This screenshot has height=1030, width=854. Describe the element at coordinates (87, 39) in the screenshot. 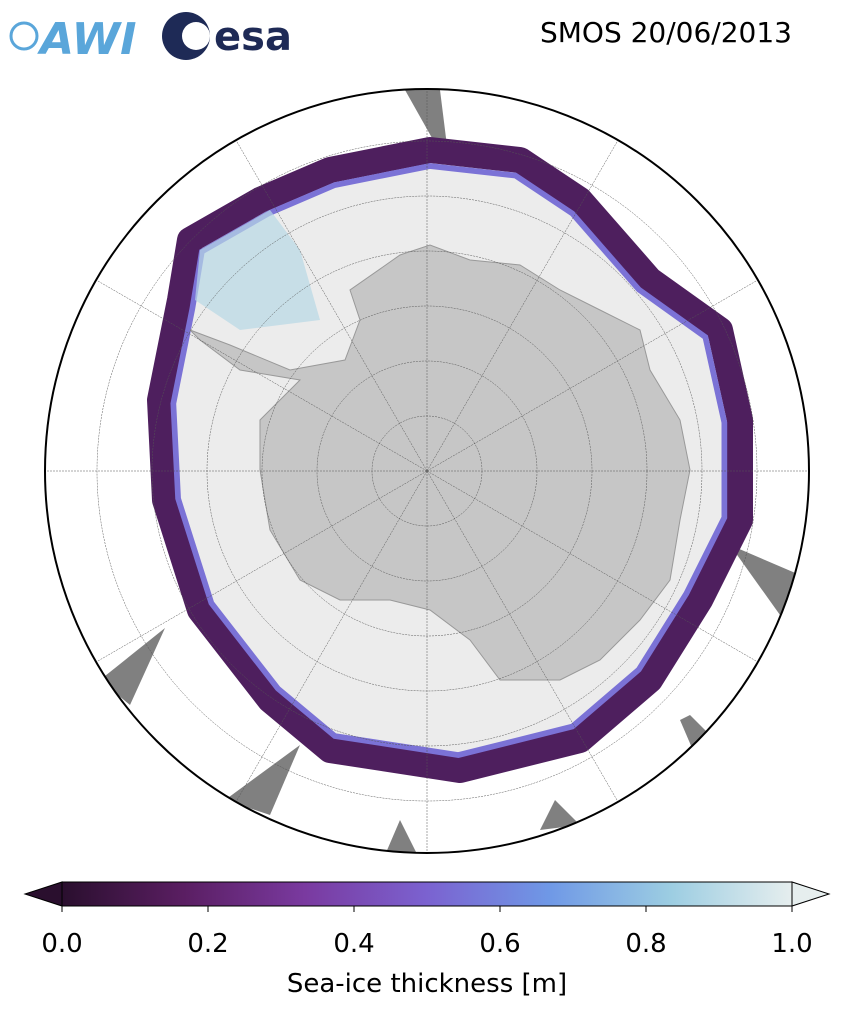

I see `awi-logo-text: AWI` at that location.